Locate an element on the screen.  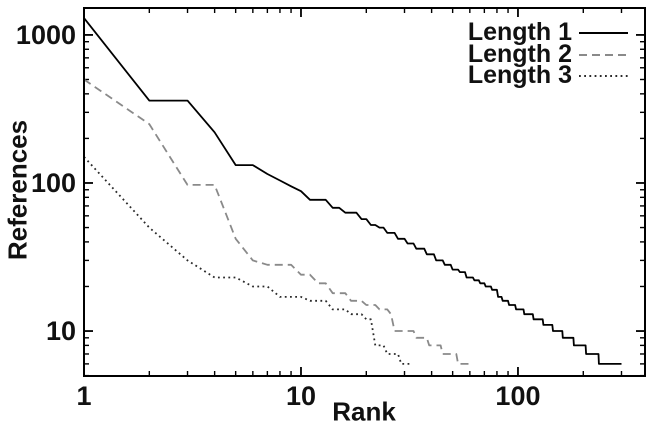
y-tick-label: 10 is located at coordinates (61, 331).